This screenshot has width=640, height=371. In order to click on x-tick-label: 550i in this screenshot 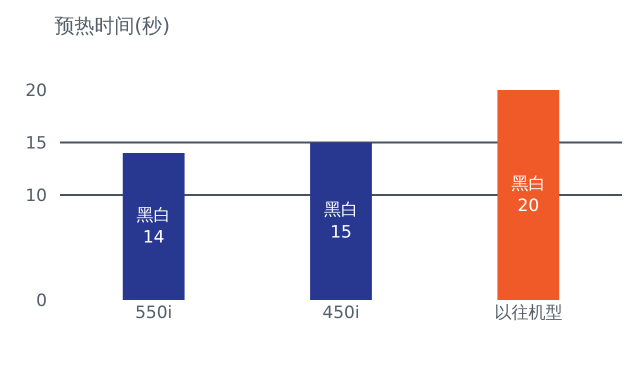, I will do `click(153, 313)`.